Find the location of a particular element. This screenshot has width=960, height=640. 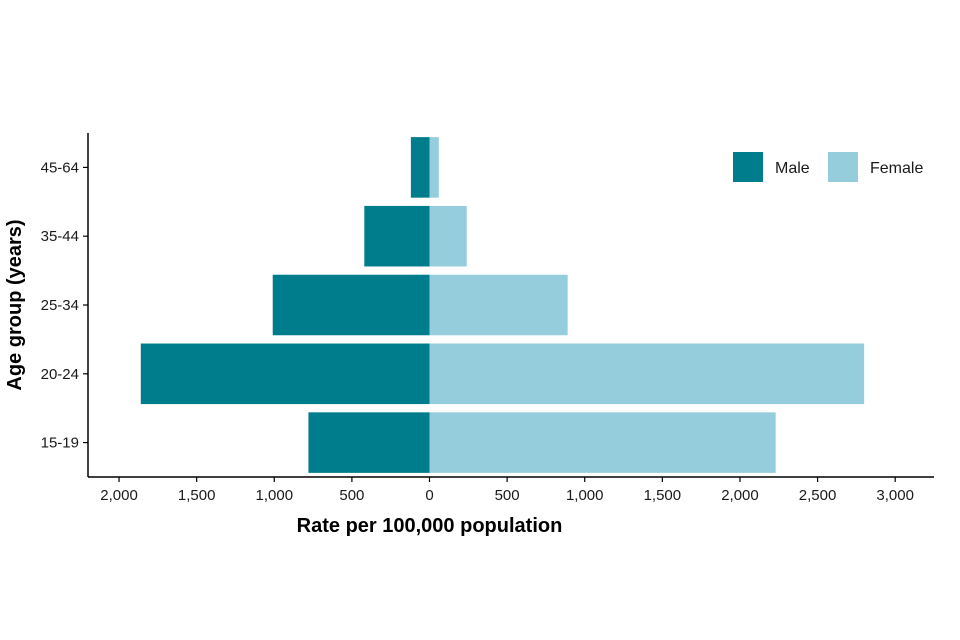

legend-key-female is located at coordinates (843, 167).